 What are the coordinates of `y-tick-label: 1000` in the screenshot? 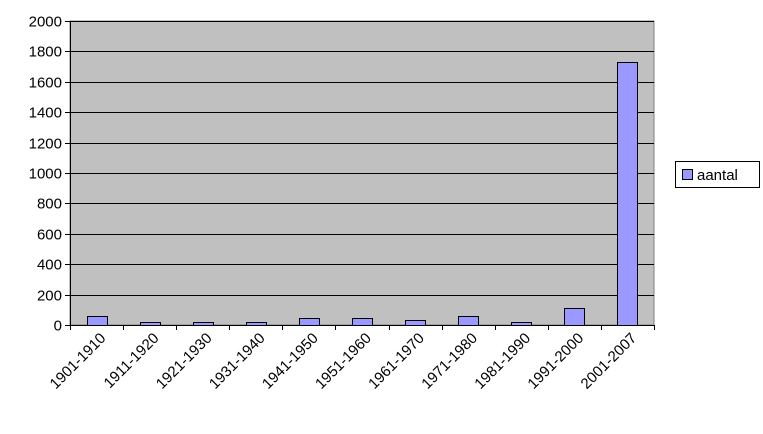 It's located at (45, 174).